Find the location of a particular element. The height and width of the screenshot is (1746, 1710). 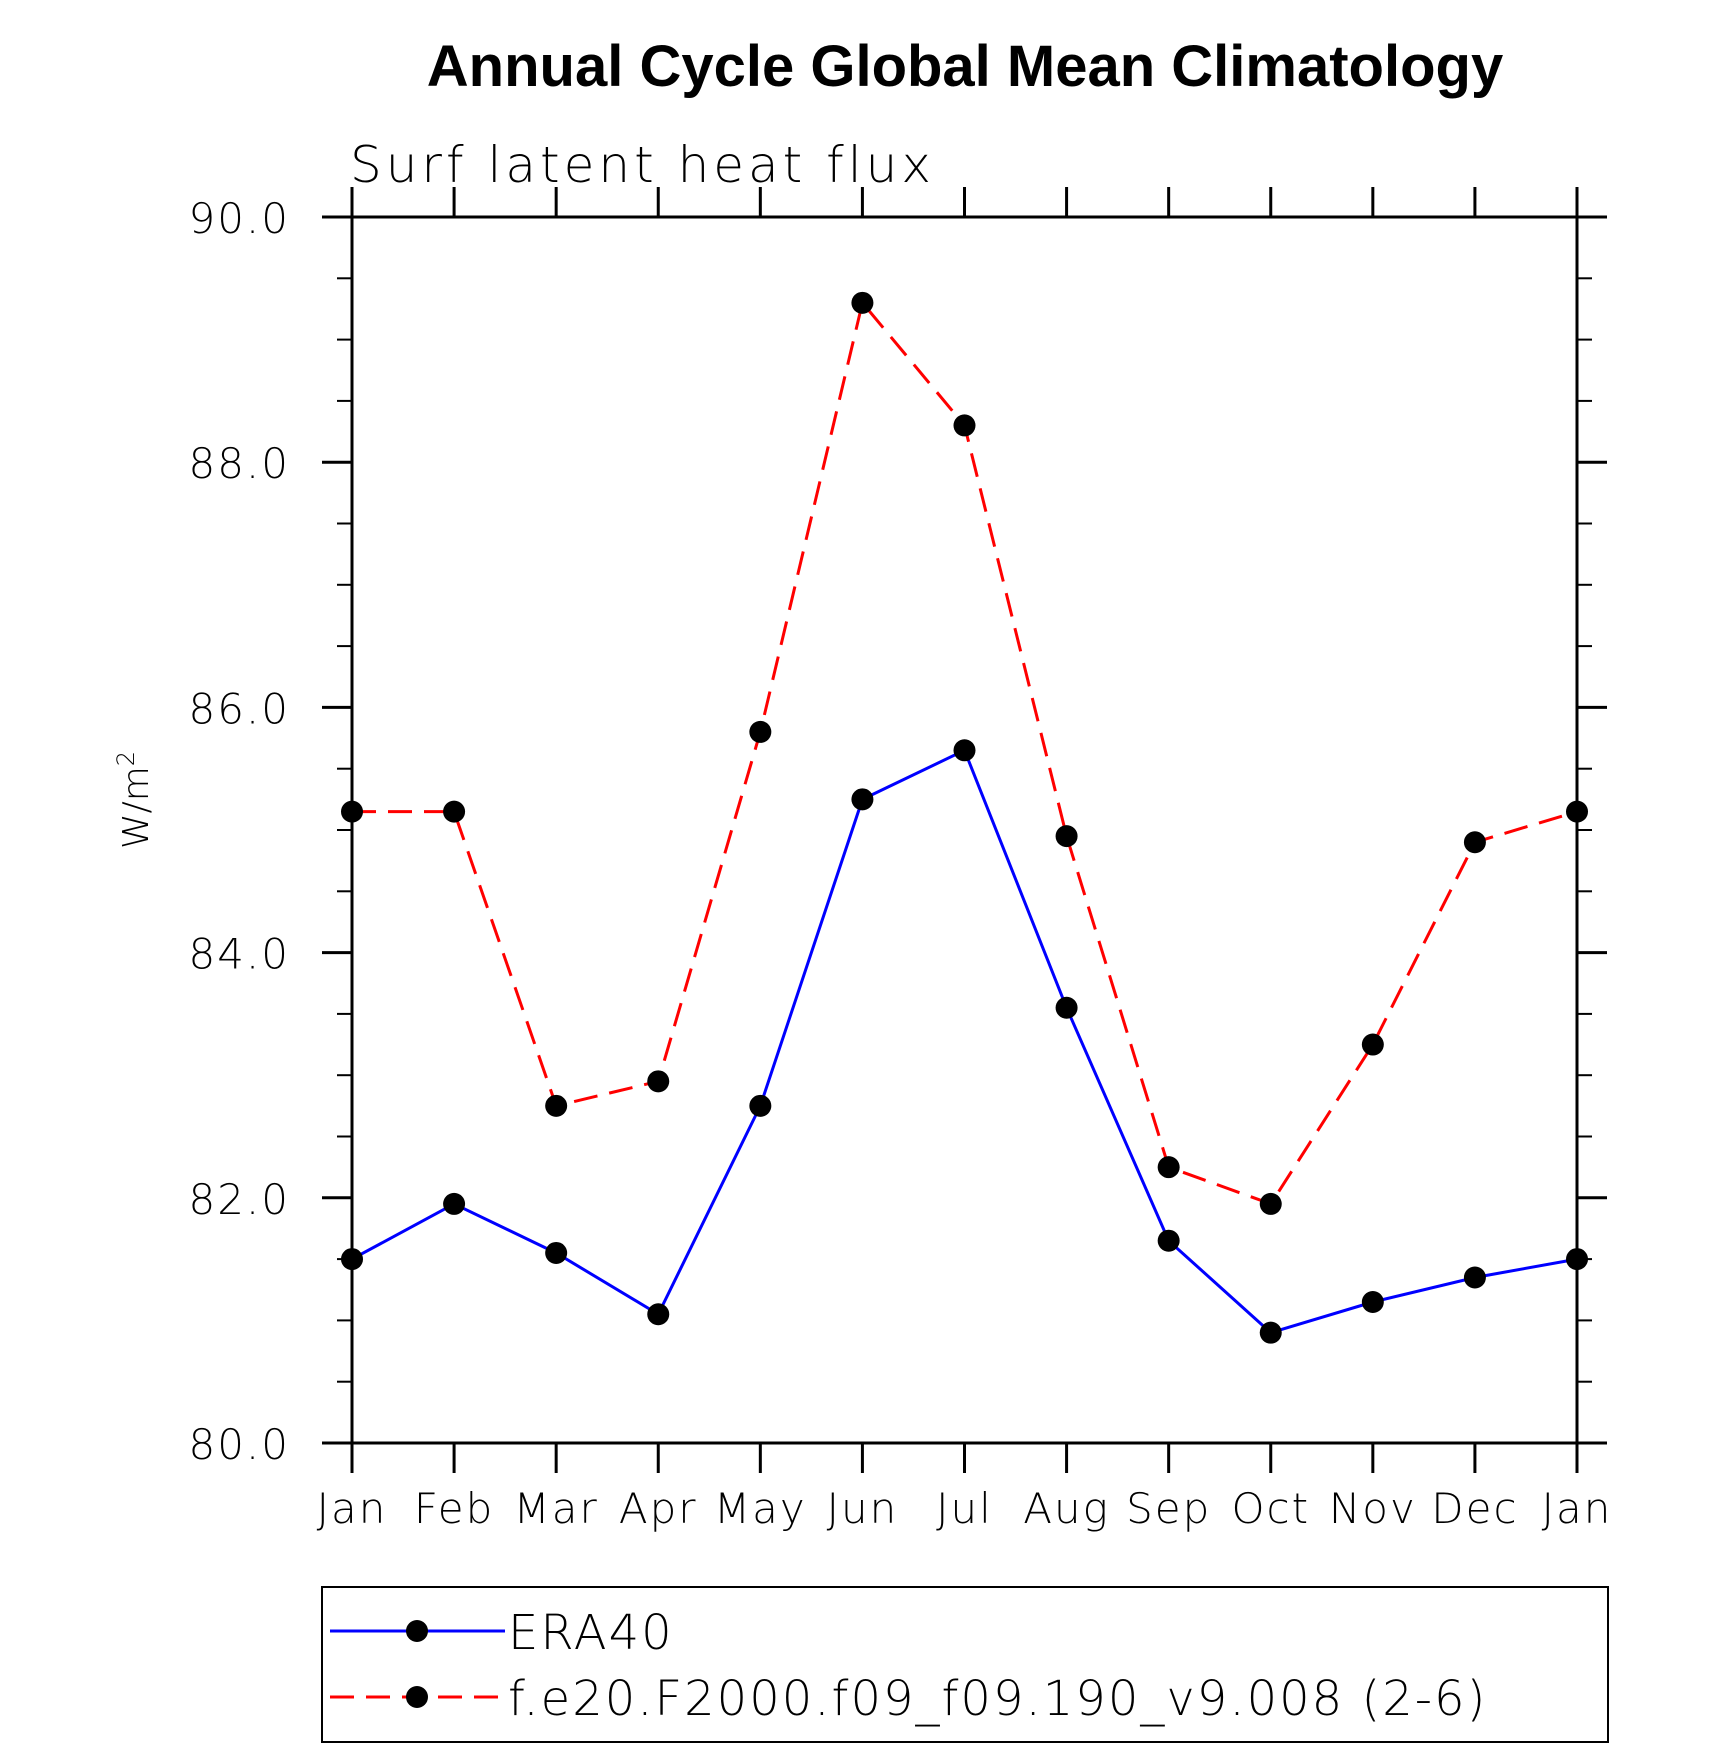

y-tick-label: 84.0 is located at coordinates (239, 954).